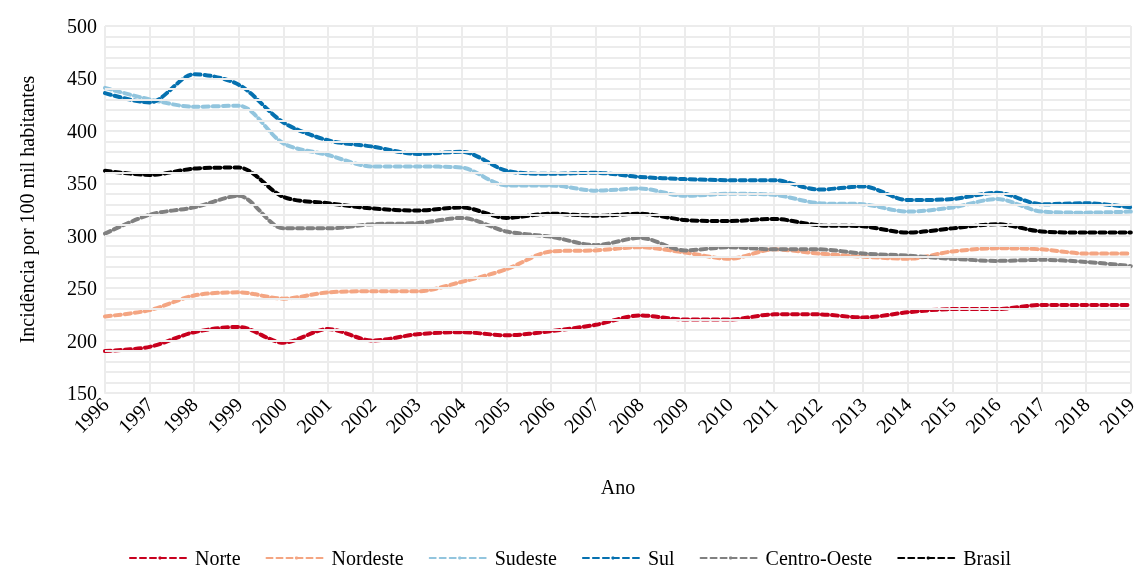  Describe the element at coordinates (224, 415) in the screenshot. I see `x-tick-label: 1999` at that location.